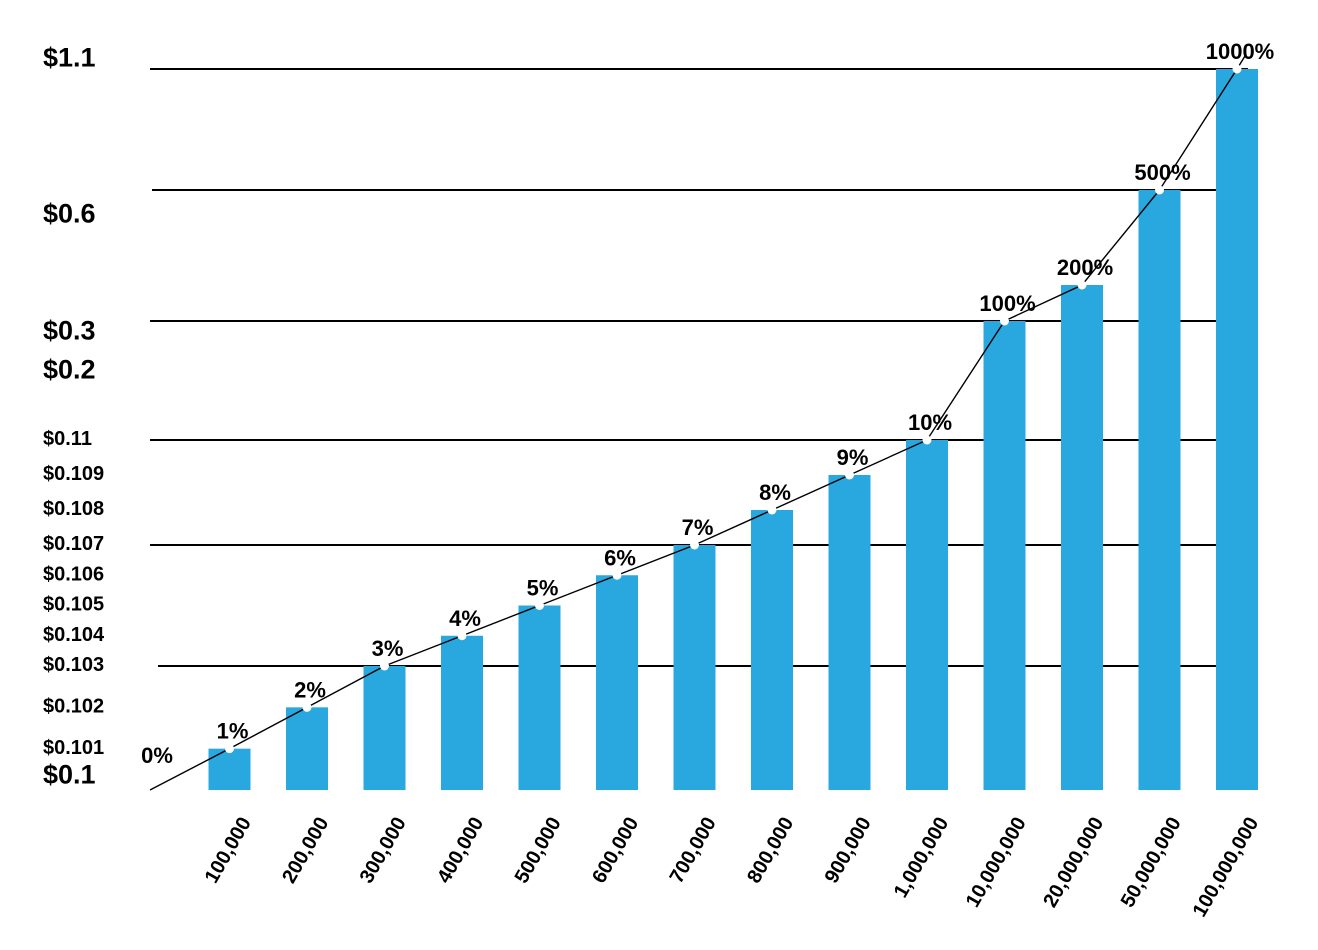 This screenshot has height=950, width=1318. What do you see at coordinates (310, 689) in the screenshot?
I see `data-label: 2%` at bounding box center [310, 689].